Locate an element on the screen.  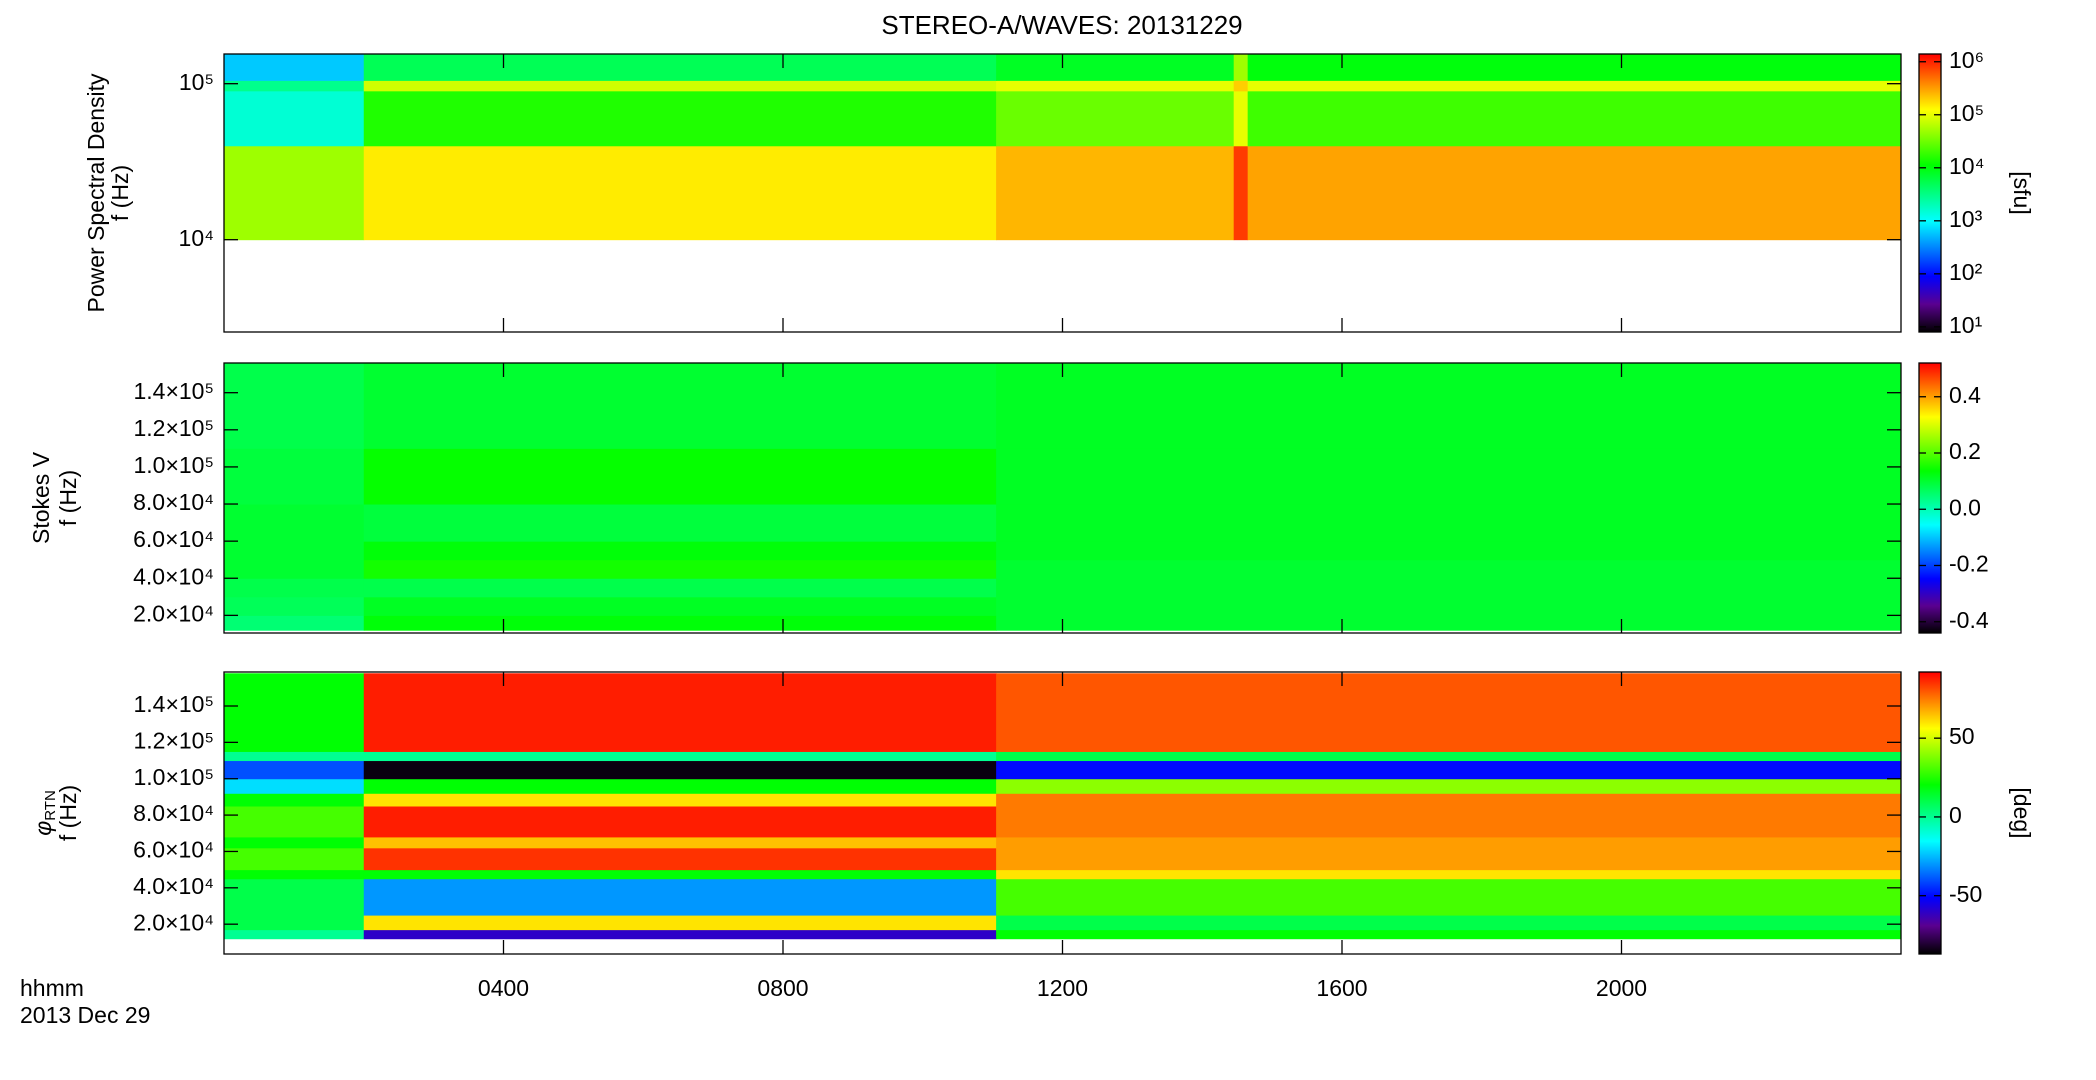
colorbar-tick-label: 0.2 is located at coordinates (1965, 451).